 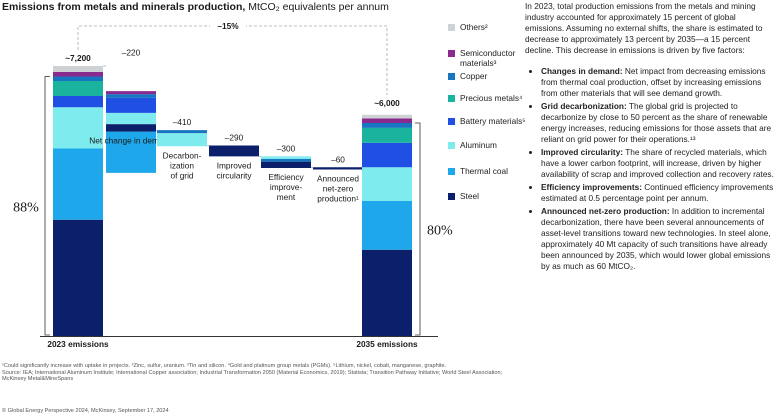 I want to click on bar-total-label: ~7,200, so click(x=78, y=58).